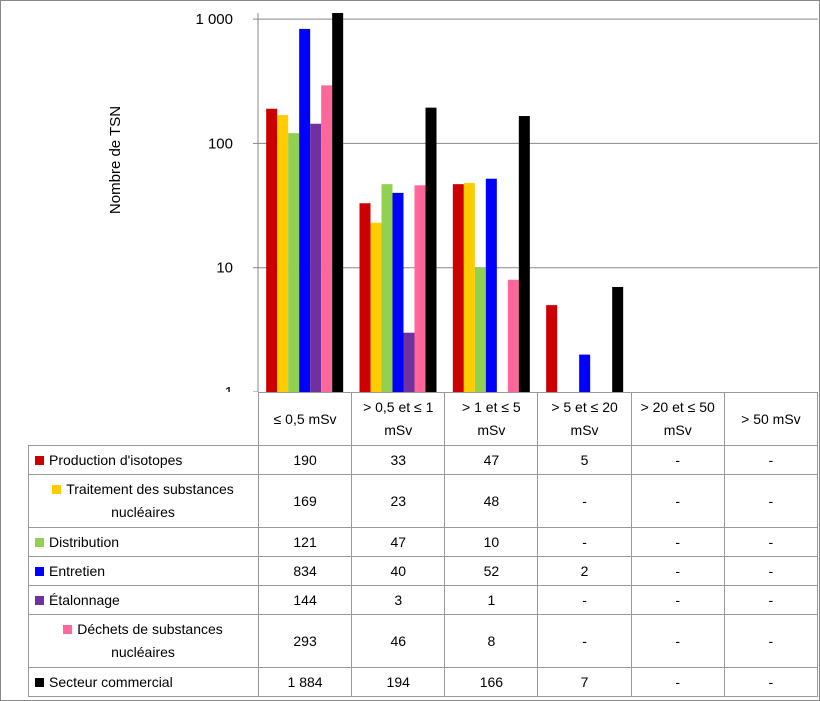  Describe the element at coordinates (84, 599) in the screenshot. I see `legend-label: Étalonnage` at that location.